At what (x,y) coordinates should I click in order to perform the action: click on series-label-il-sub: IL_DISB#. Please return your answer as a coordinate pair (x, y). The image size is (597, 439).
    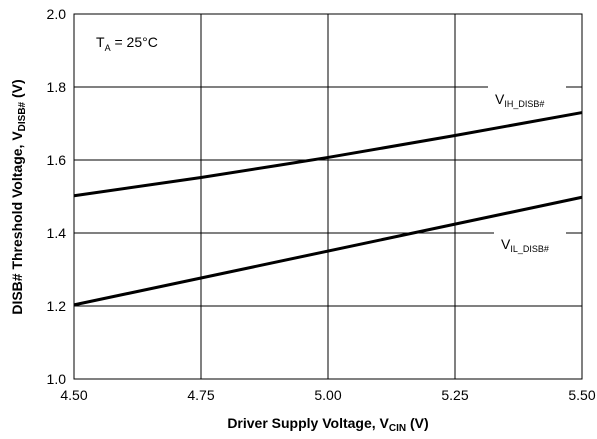
    Looking at the image, I should click on (529, 249).